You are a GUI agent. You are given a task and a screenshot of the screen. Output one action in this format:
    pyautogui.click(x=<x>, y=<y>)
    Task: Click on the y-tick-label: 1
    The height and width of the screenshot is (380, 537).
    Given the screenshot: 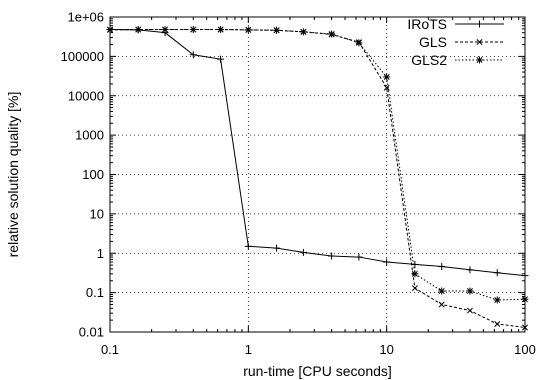 What is the action you would take?
    pyautogui.click(x=100, y=253)
    